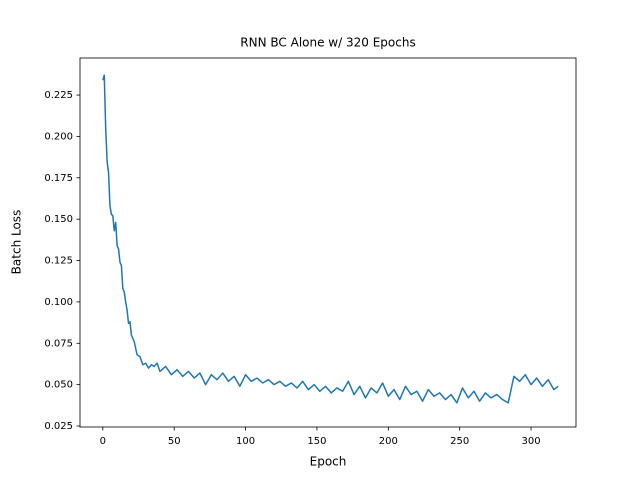  What do you see at coordinates (174, 441) in the screenshot?
I see `x-tick-label: 50` at bounding box center [174, 441].